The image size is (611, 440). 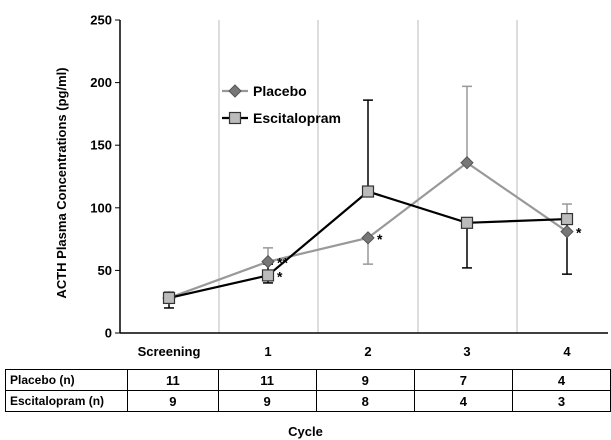 What do you see at coordinates (463, 380) in the screenshot?
I see `cell: 7` at bounding box center [463, 380].